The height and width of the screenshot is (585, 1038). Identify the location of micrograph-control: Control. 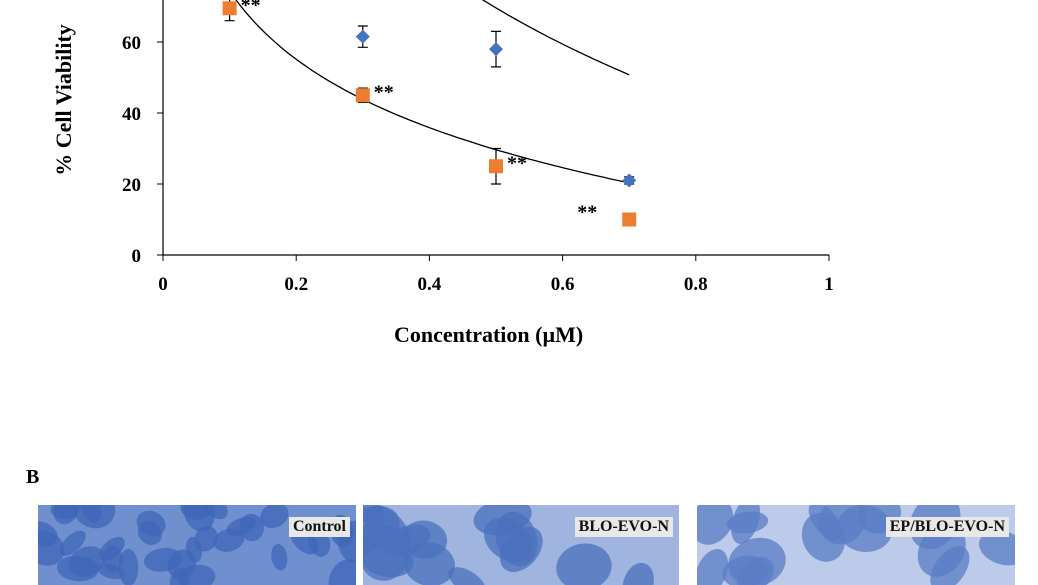
(197, 545).